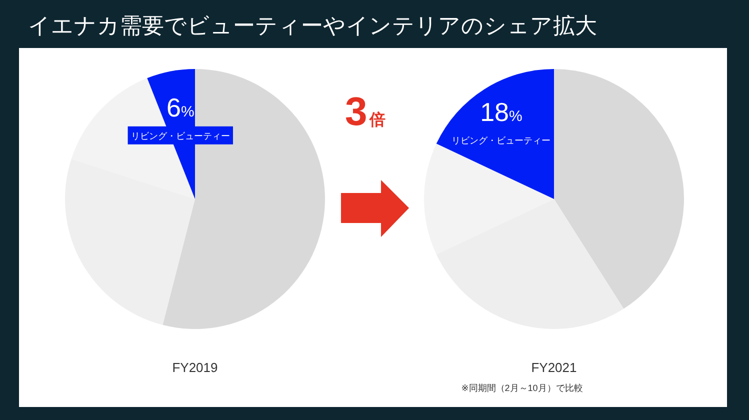  I want to click on data-label: 18%, so click(501, 112).